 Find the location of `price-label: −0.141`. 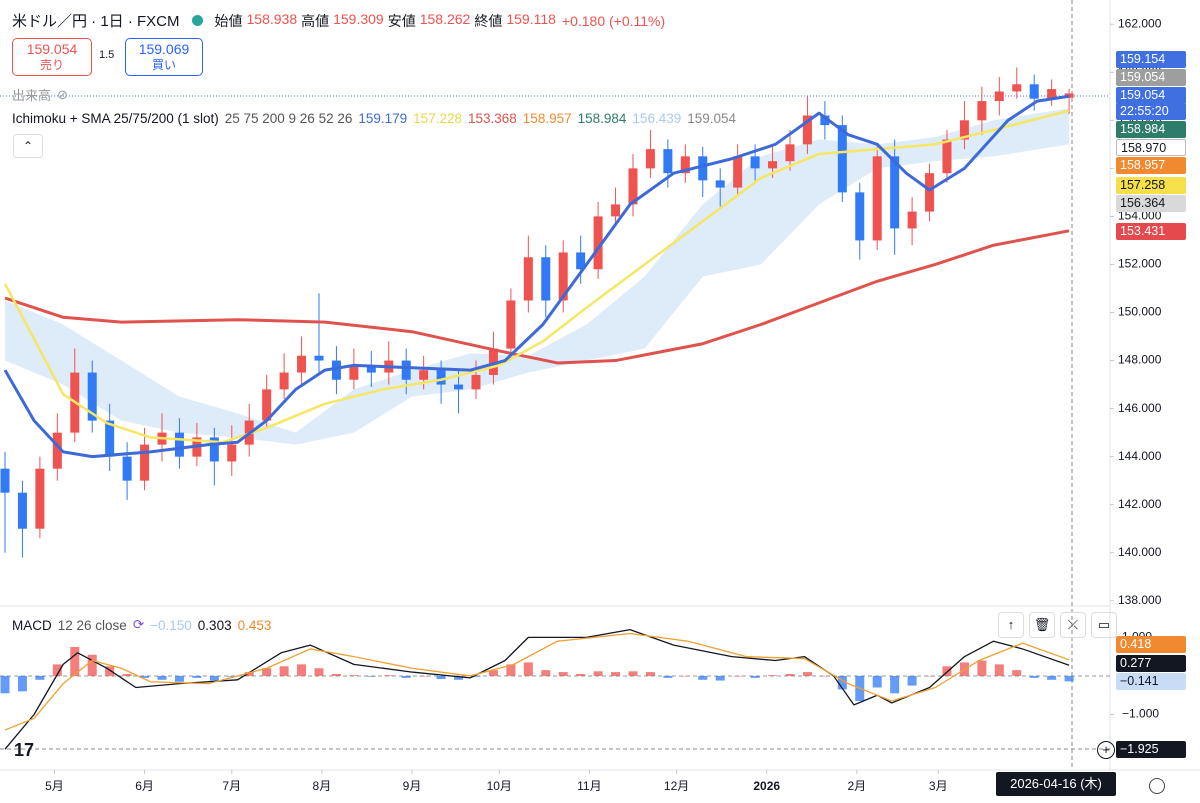

price-label: −0.141 is located at coordinates (1151, 681).